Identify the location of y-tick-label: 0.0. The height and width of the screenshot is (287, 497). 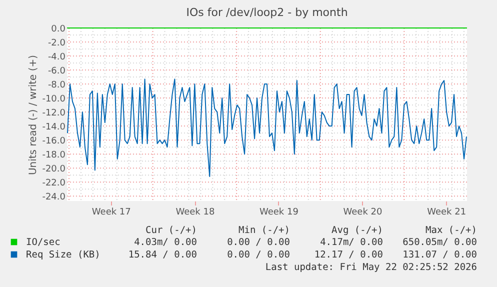
(58, 29).